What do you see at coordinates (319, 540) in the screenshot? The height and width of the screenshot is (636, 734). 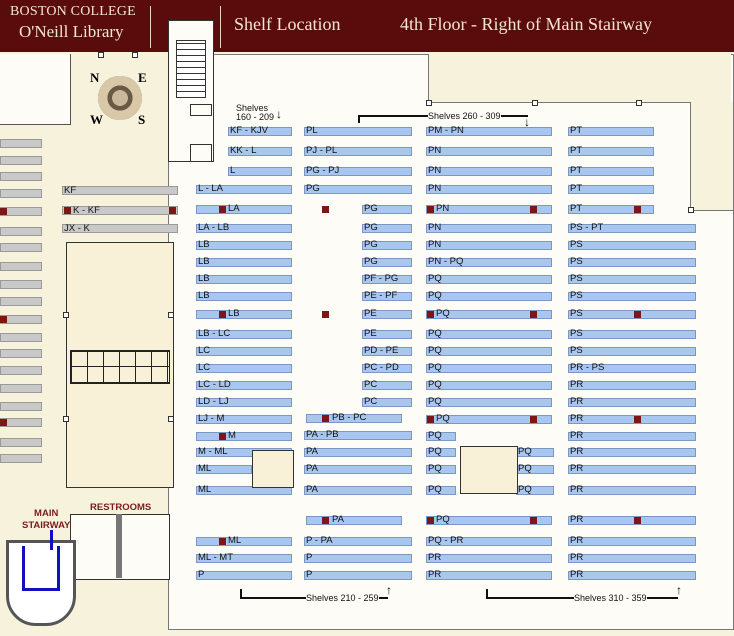 I see `shelf-label: P - PA` at bounding box center [319, 540].